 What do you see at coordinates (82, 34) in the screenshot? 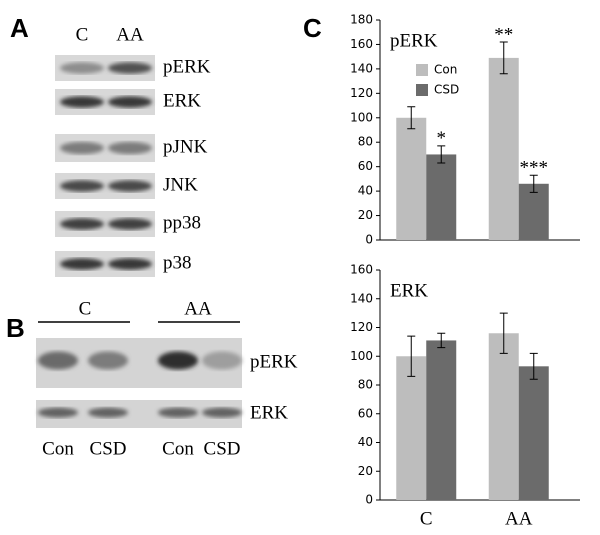
I see `lane-label: C` at bounding box center [82, 34].